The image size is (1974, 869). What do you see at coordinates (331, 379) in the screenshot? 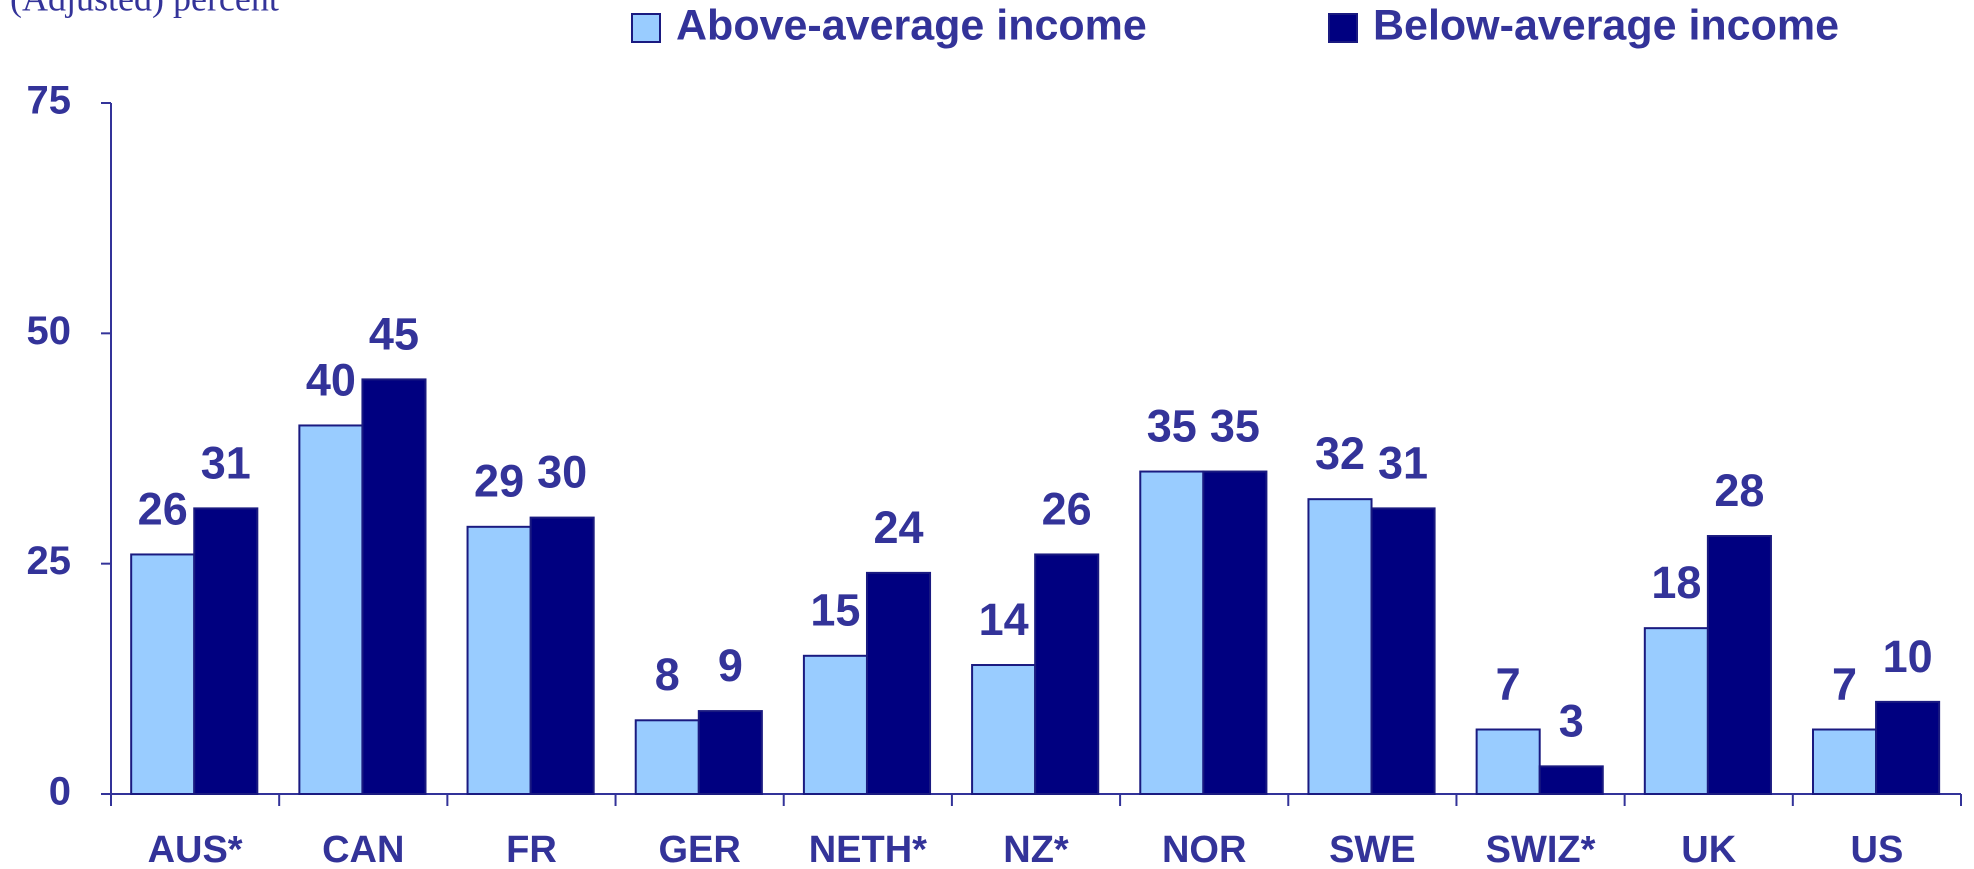
I see `data-label: 40` at bounding box center [331, 379].